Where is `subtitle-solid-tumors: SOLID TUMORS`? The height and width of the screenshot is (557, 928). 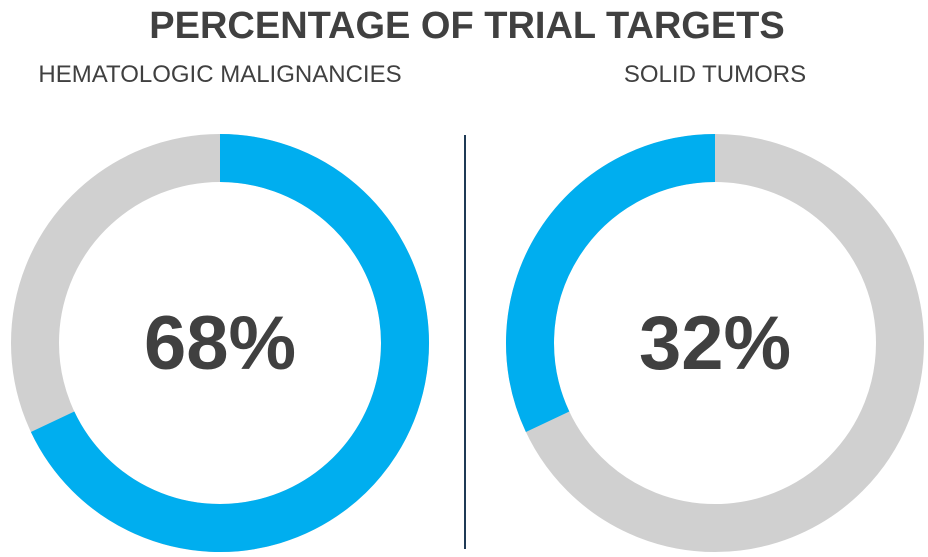 subtitle-solid-tumors: SOLID TUMORS is located at coordinates (715, 74).